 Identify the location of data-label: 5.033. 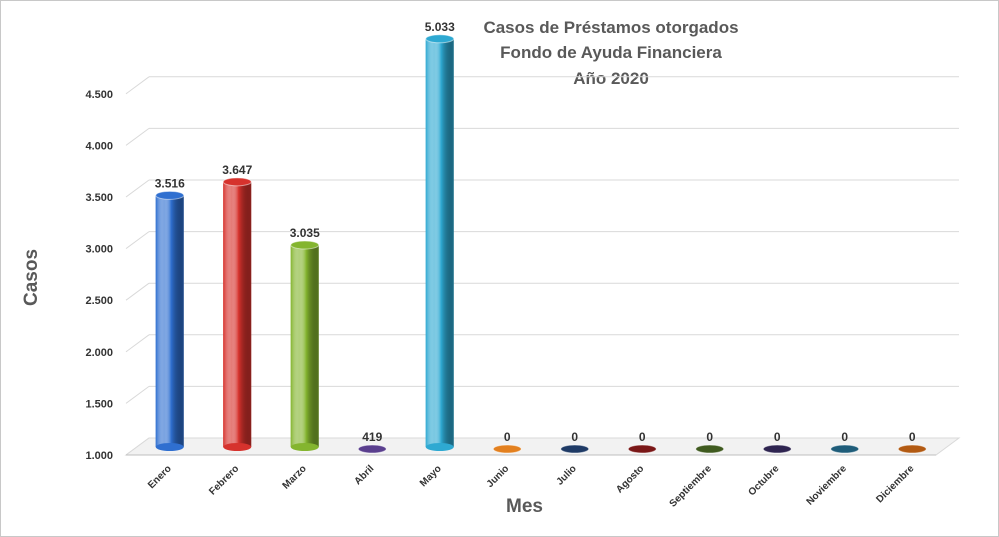
(440, 27).